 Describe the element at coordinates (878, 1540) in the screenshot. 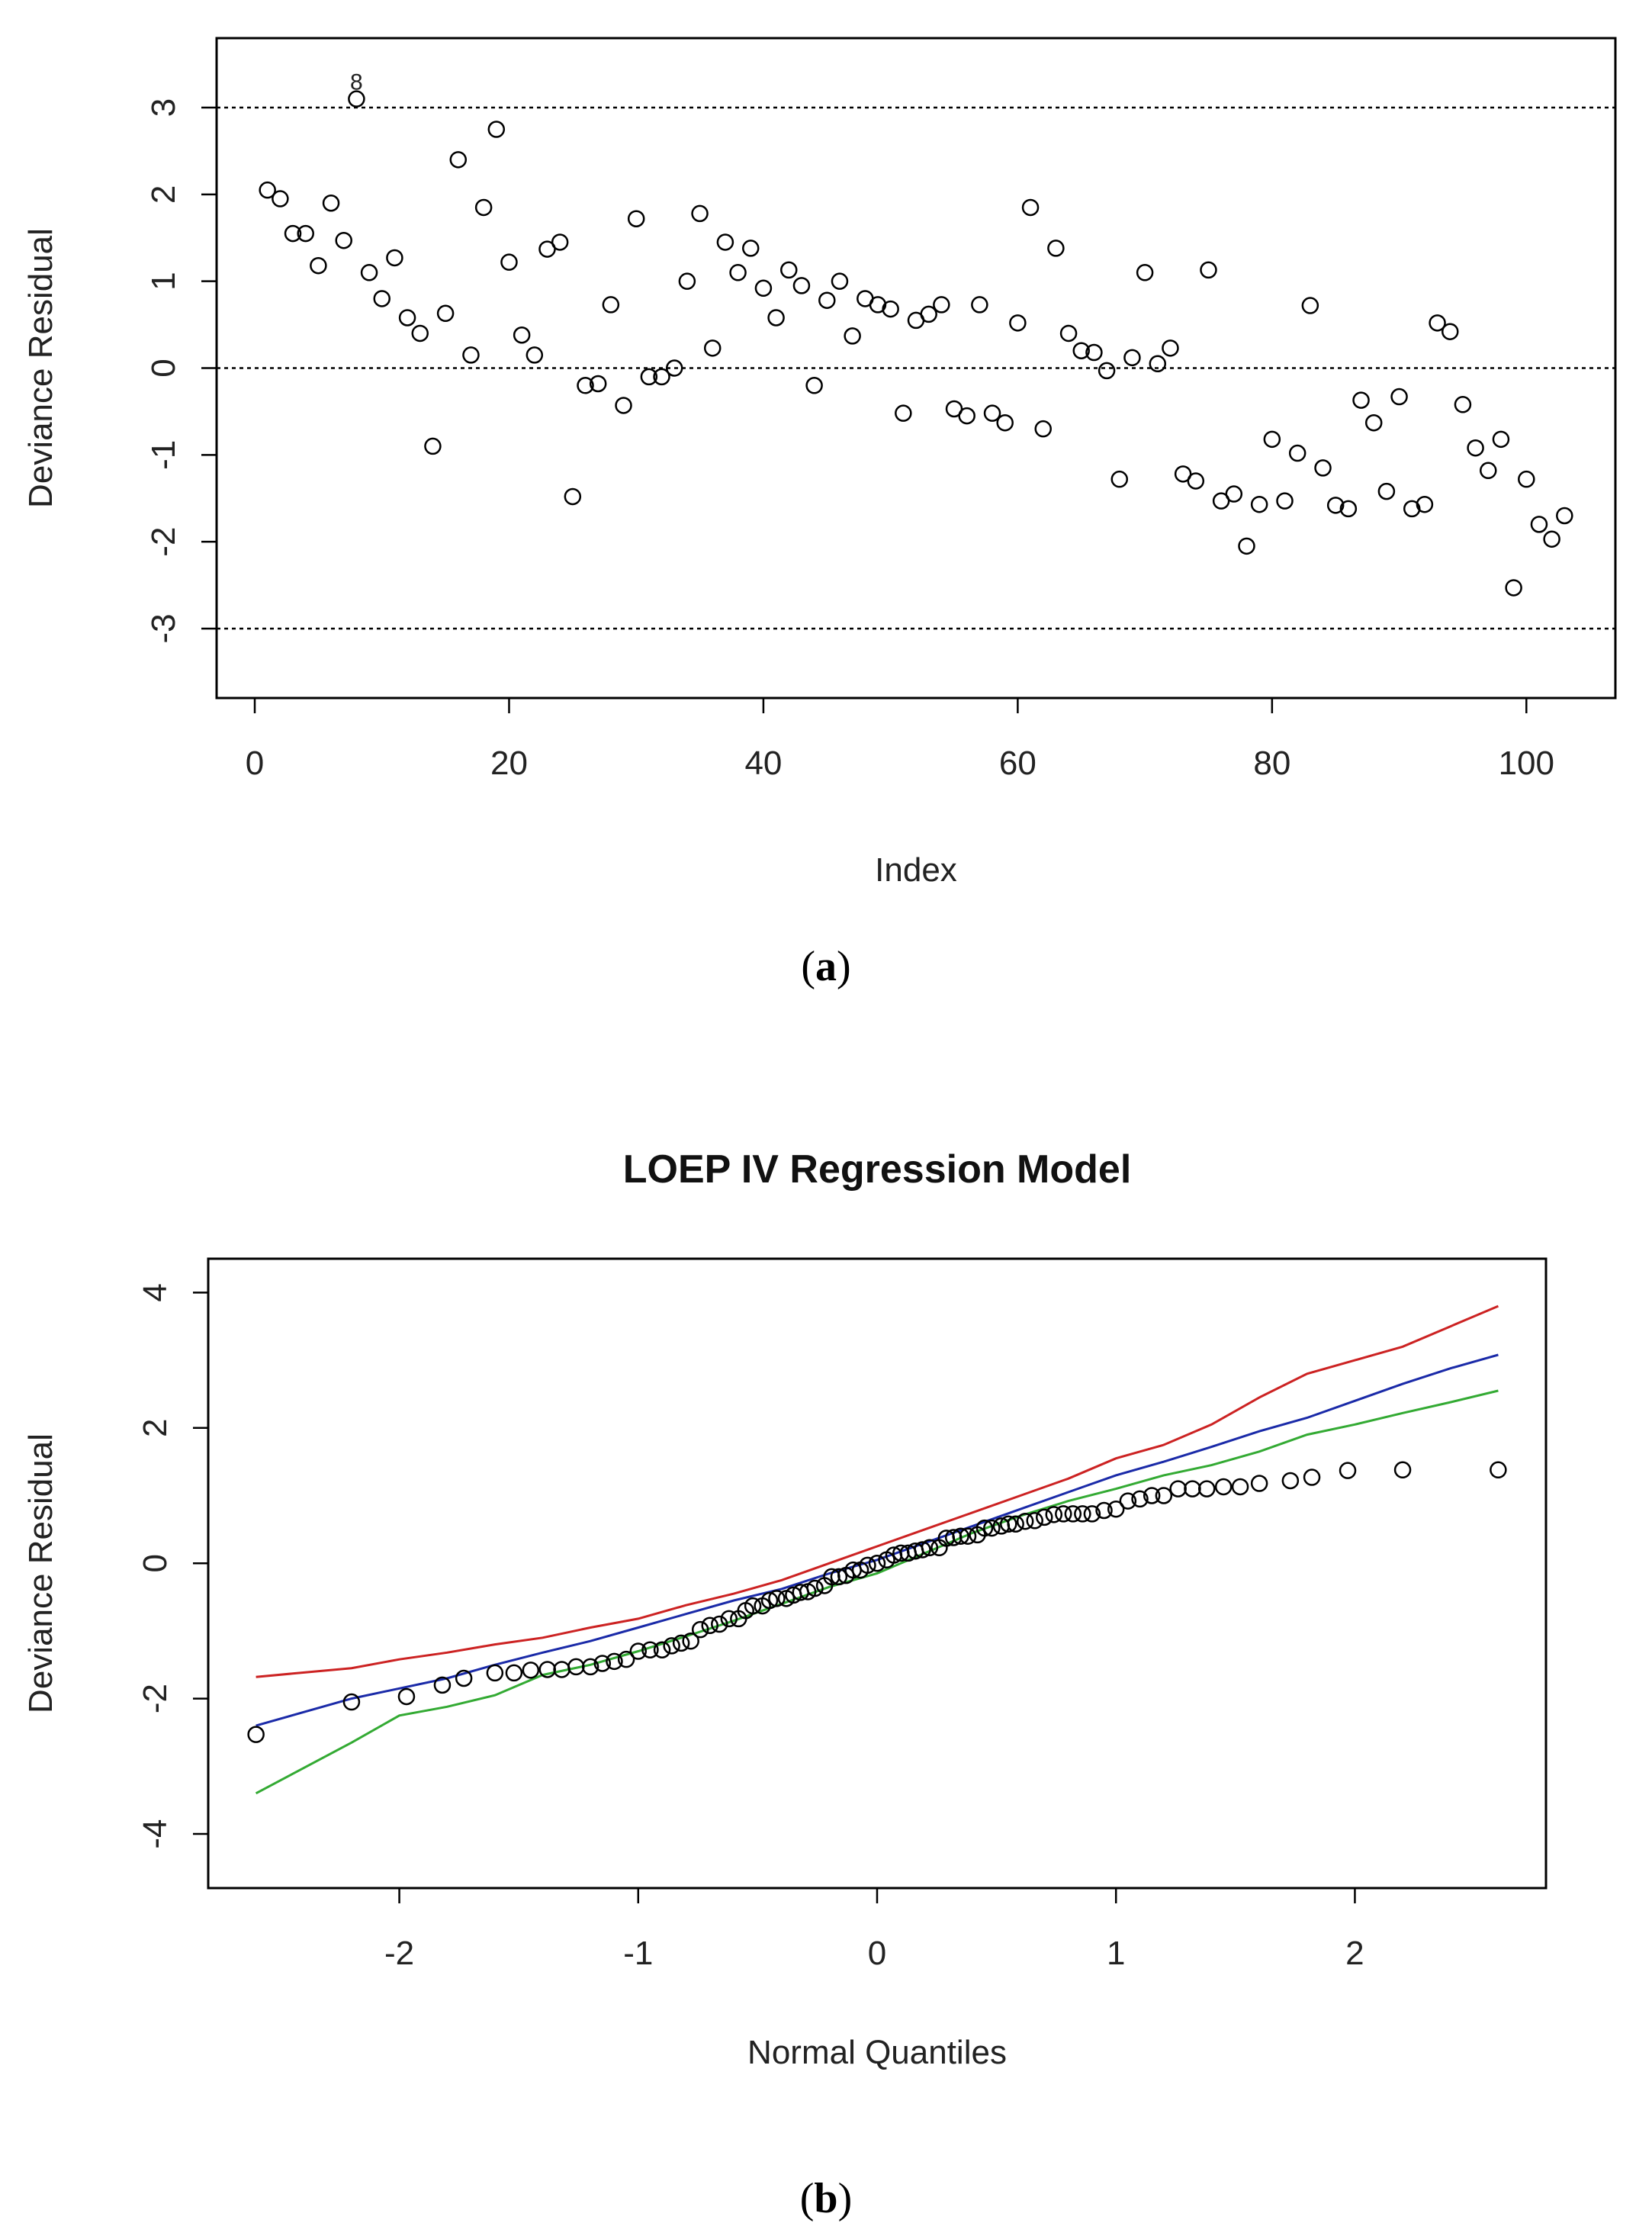

I see `panel-b-line-median` at that location.